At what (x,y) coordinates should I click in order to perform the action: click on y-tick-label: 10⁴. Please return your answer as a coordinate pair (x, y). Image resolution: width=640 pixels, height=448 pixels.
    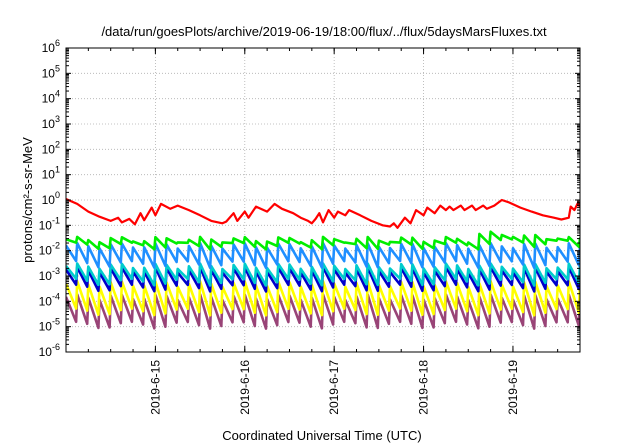
    Looking at the image, I should click on (51, 97).